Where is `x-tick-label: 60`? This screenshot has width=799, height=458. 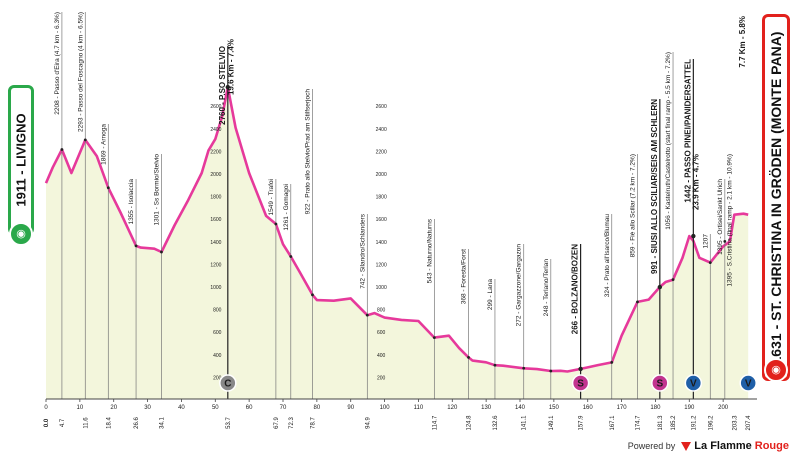
x-tick-label: 60 is located at coordinates (249, 408).